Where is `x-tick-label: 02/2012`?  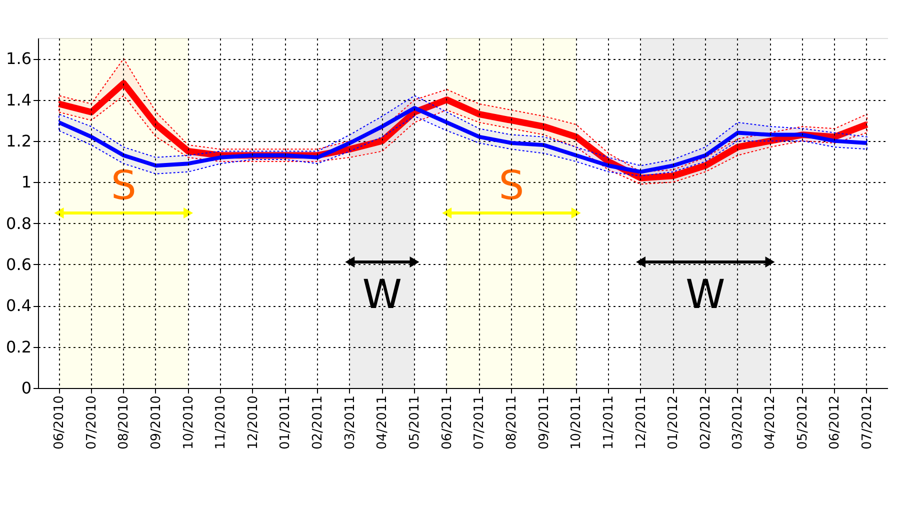 x-tick-label: 02/2012 is located at coordinates (706, 423).